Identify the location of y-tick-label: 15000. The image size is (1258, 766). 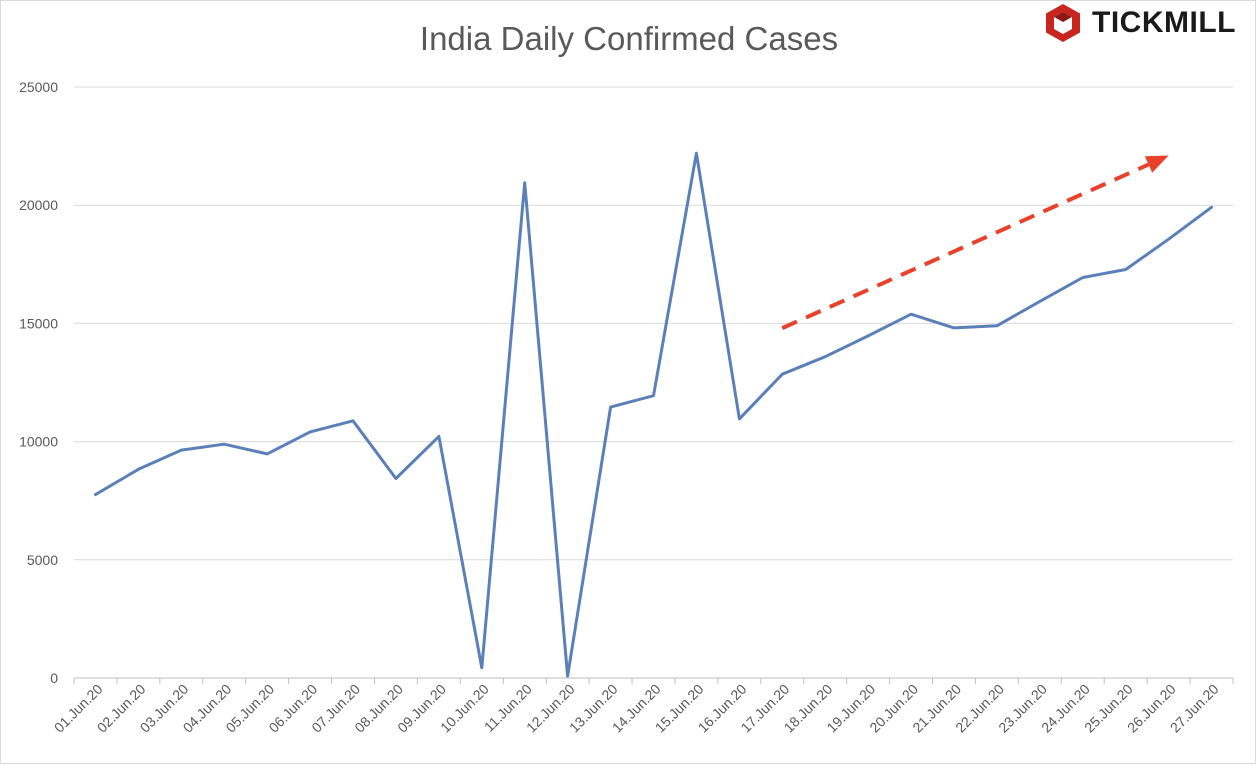
(38, 323).